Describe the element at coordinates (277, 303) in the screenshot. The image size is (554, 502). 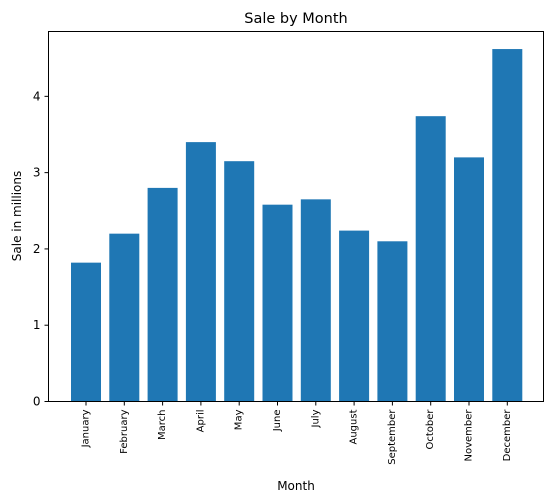
I see `bar-june` at that location.